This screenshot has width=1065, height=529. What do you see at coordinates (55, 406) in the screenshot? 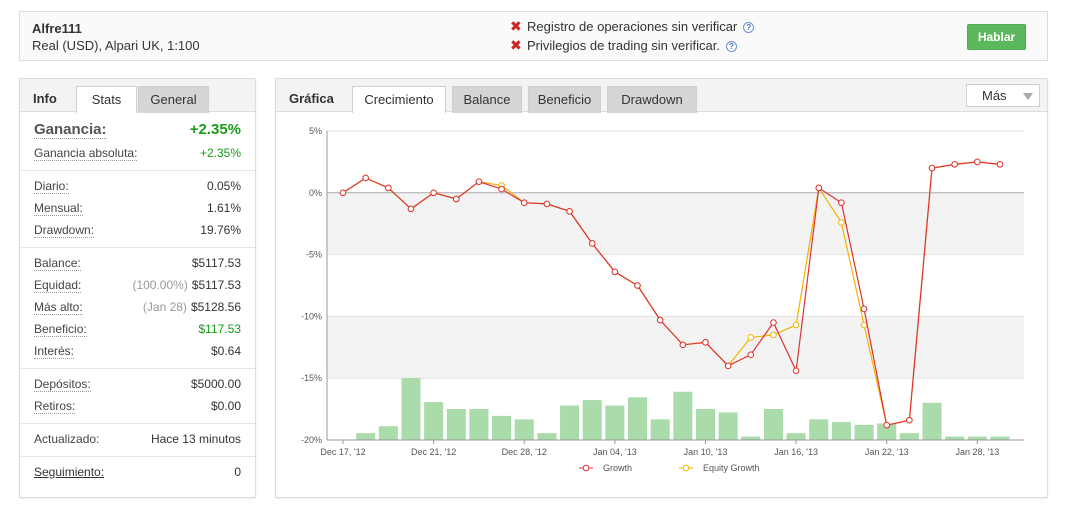
I see `stat-label: Retiros:` at bounding box center [55, 406].